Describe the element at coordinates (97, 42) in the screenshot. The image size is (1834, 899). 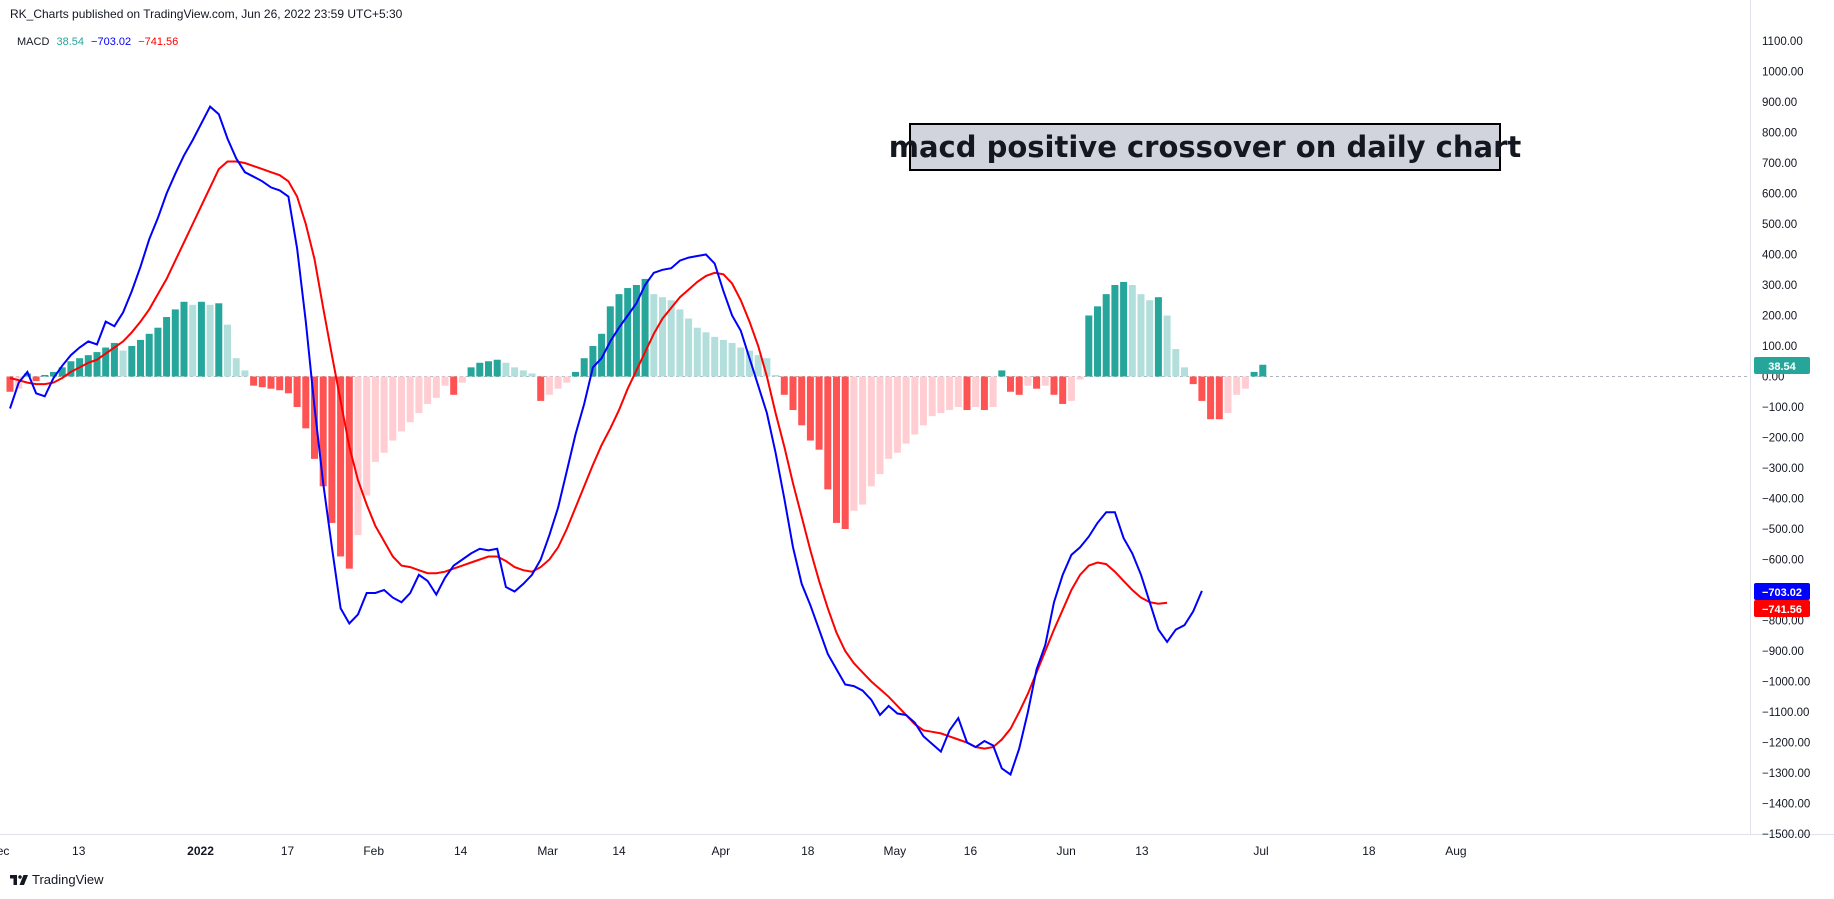
I see `legend: MACD 38.54 −703.02 −741.56` at that location.